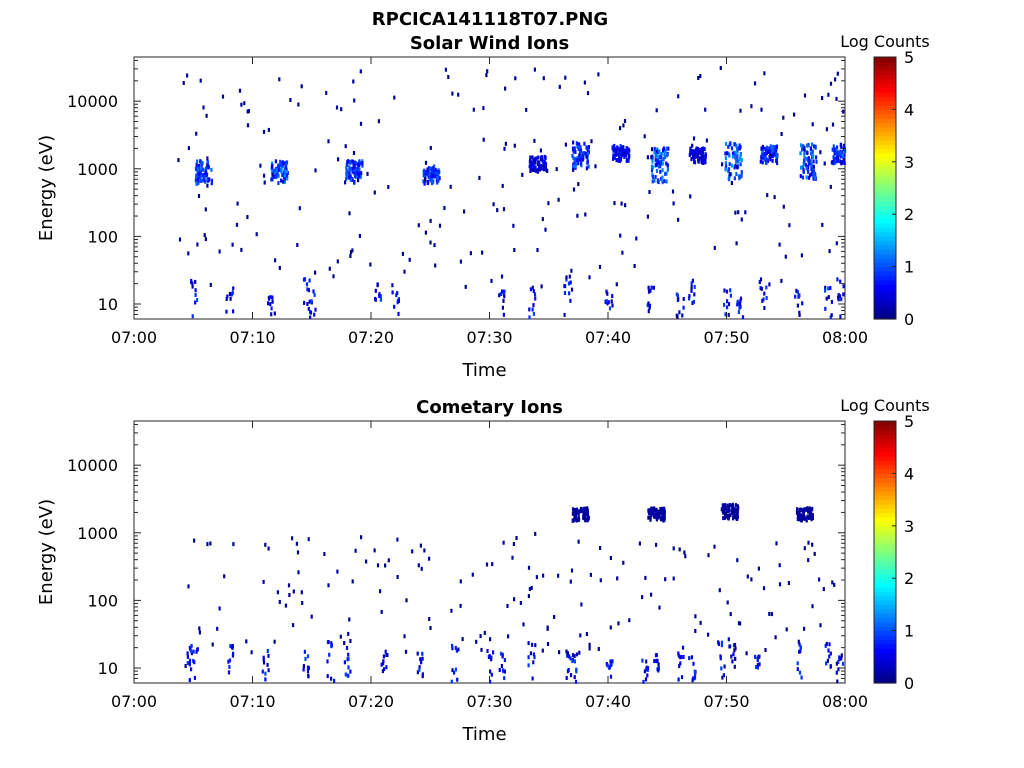 This screenshot has height=768, width=1024. I want to click on low-energy-7-cell, so click(504, 296).